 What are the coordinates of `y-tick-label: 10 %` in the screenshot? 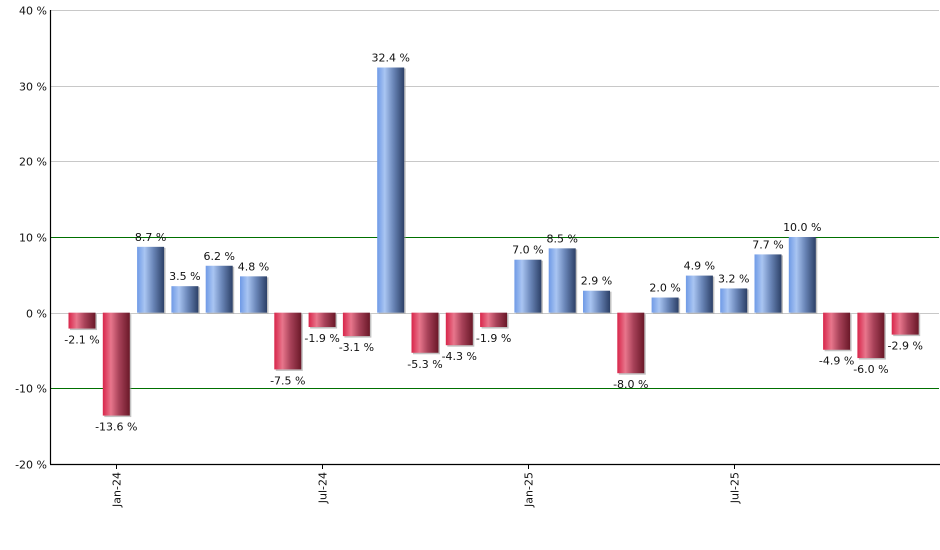 It's located at (33, 238).